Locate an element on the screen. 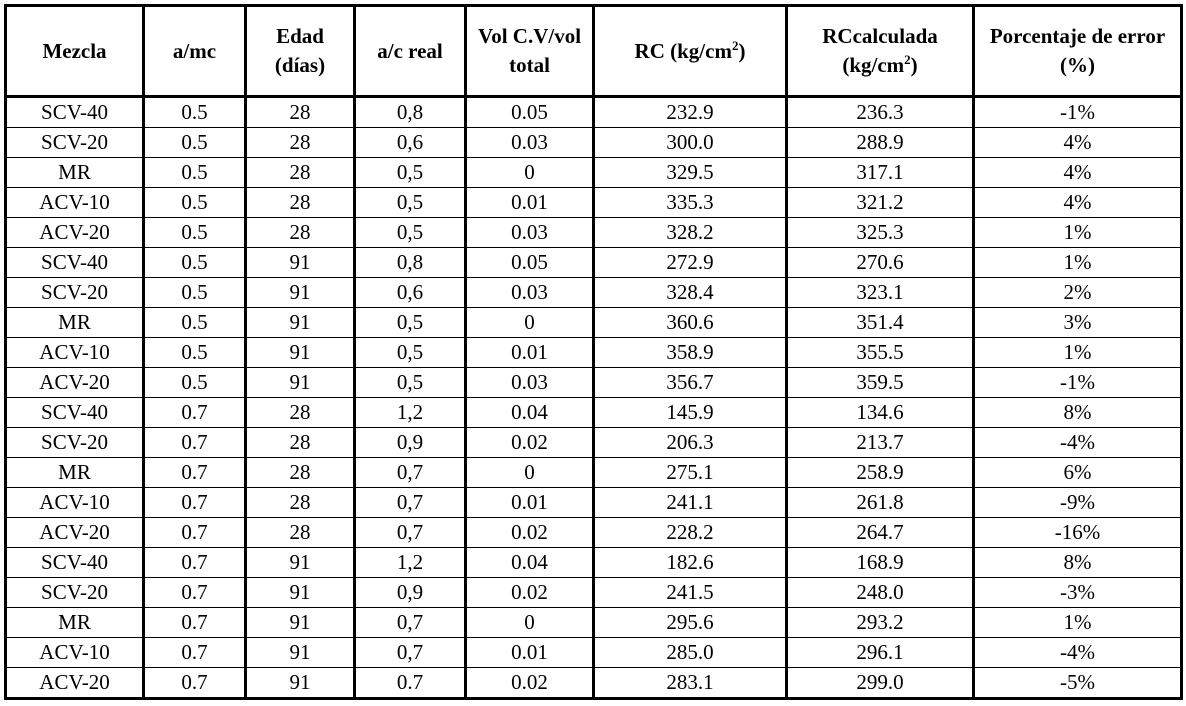  table-cell: 335.3 is located at coordinates (690, 202).